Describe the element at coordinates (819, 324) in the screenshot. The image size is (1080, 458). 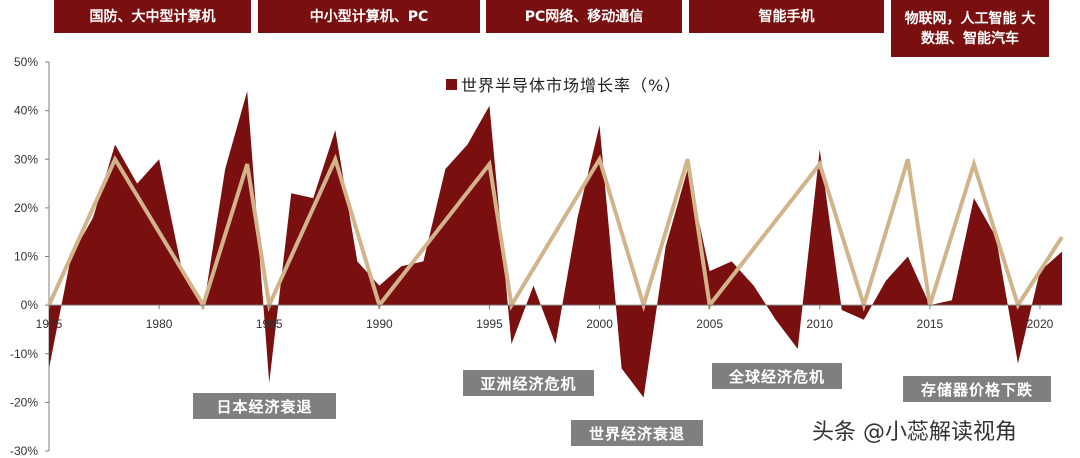
I see `x-tick-label: 2010` at that location.